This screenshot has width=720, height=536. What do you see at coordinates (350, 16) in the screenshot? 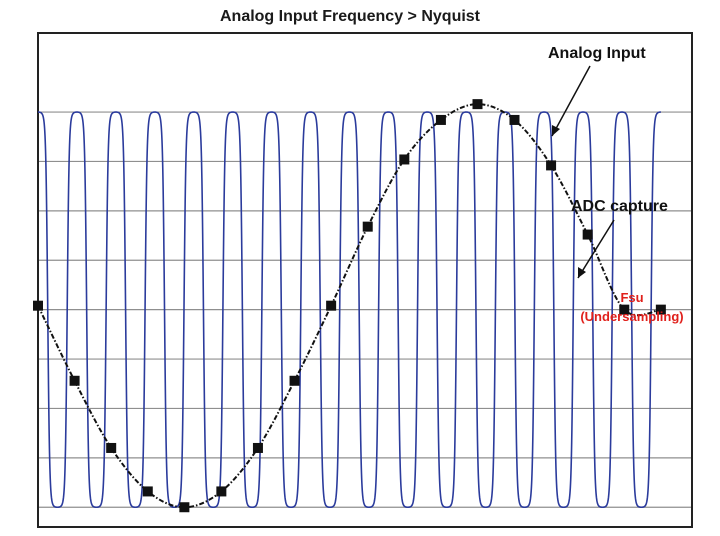
I see `chart-title: Analog Input Frequency > Nyquist` at bounding box center [350, 16].